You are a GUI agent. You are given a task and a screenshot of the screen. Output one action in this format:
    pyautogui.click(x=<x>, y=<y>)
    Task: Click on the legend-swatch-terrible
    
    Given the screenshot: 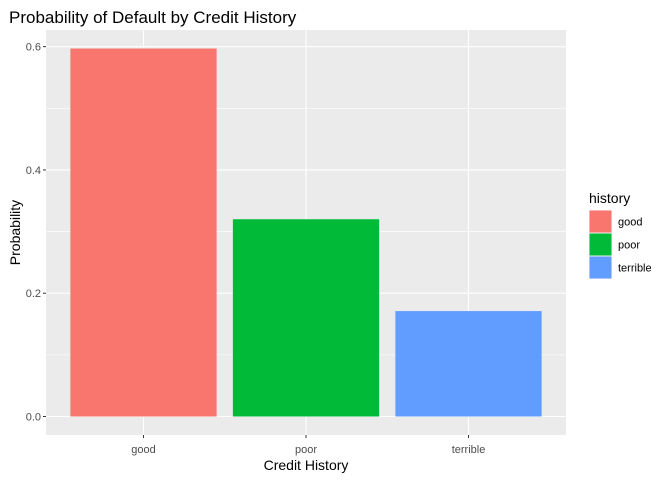 What is the action you would take?
    pyautogui.click(x=600, y=267)
    